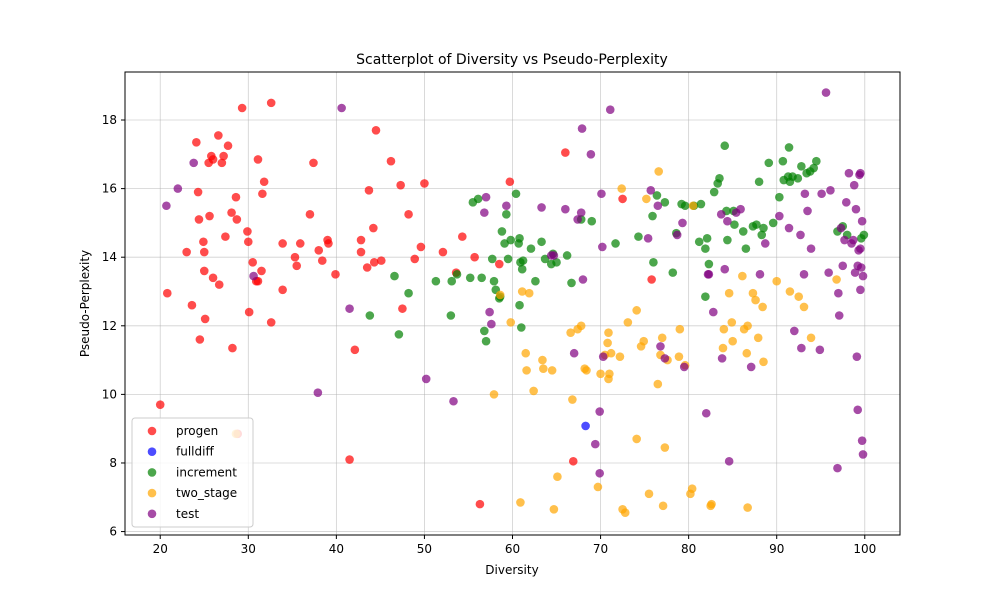 This screenshot has width=1000, height=600. I want to click on y-tick-label: 10, so click(109, 394).